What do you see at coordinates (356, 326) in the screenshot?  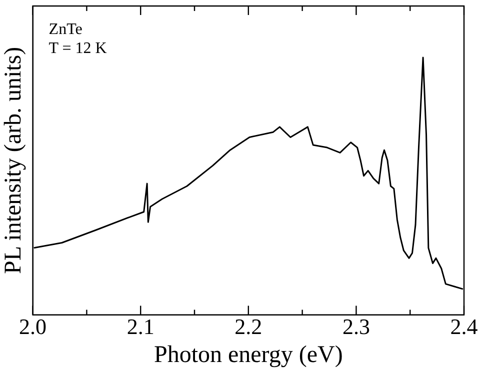 I see `x-tick-label: 2.3` at bounding box center [356, 326].